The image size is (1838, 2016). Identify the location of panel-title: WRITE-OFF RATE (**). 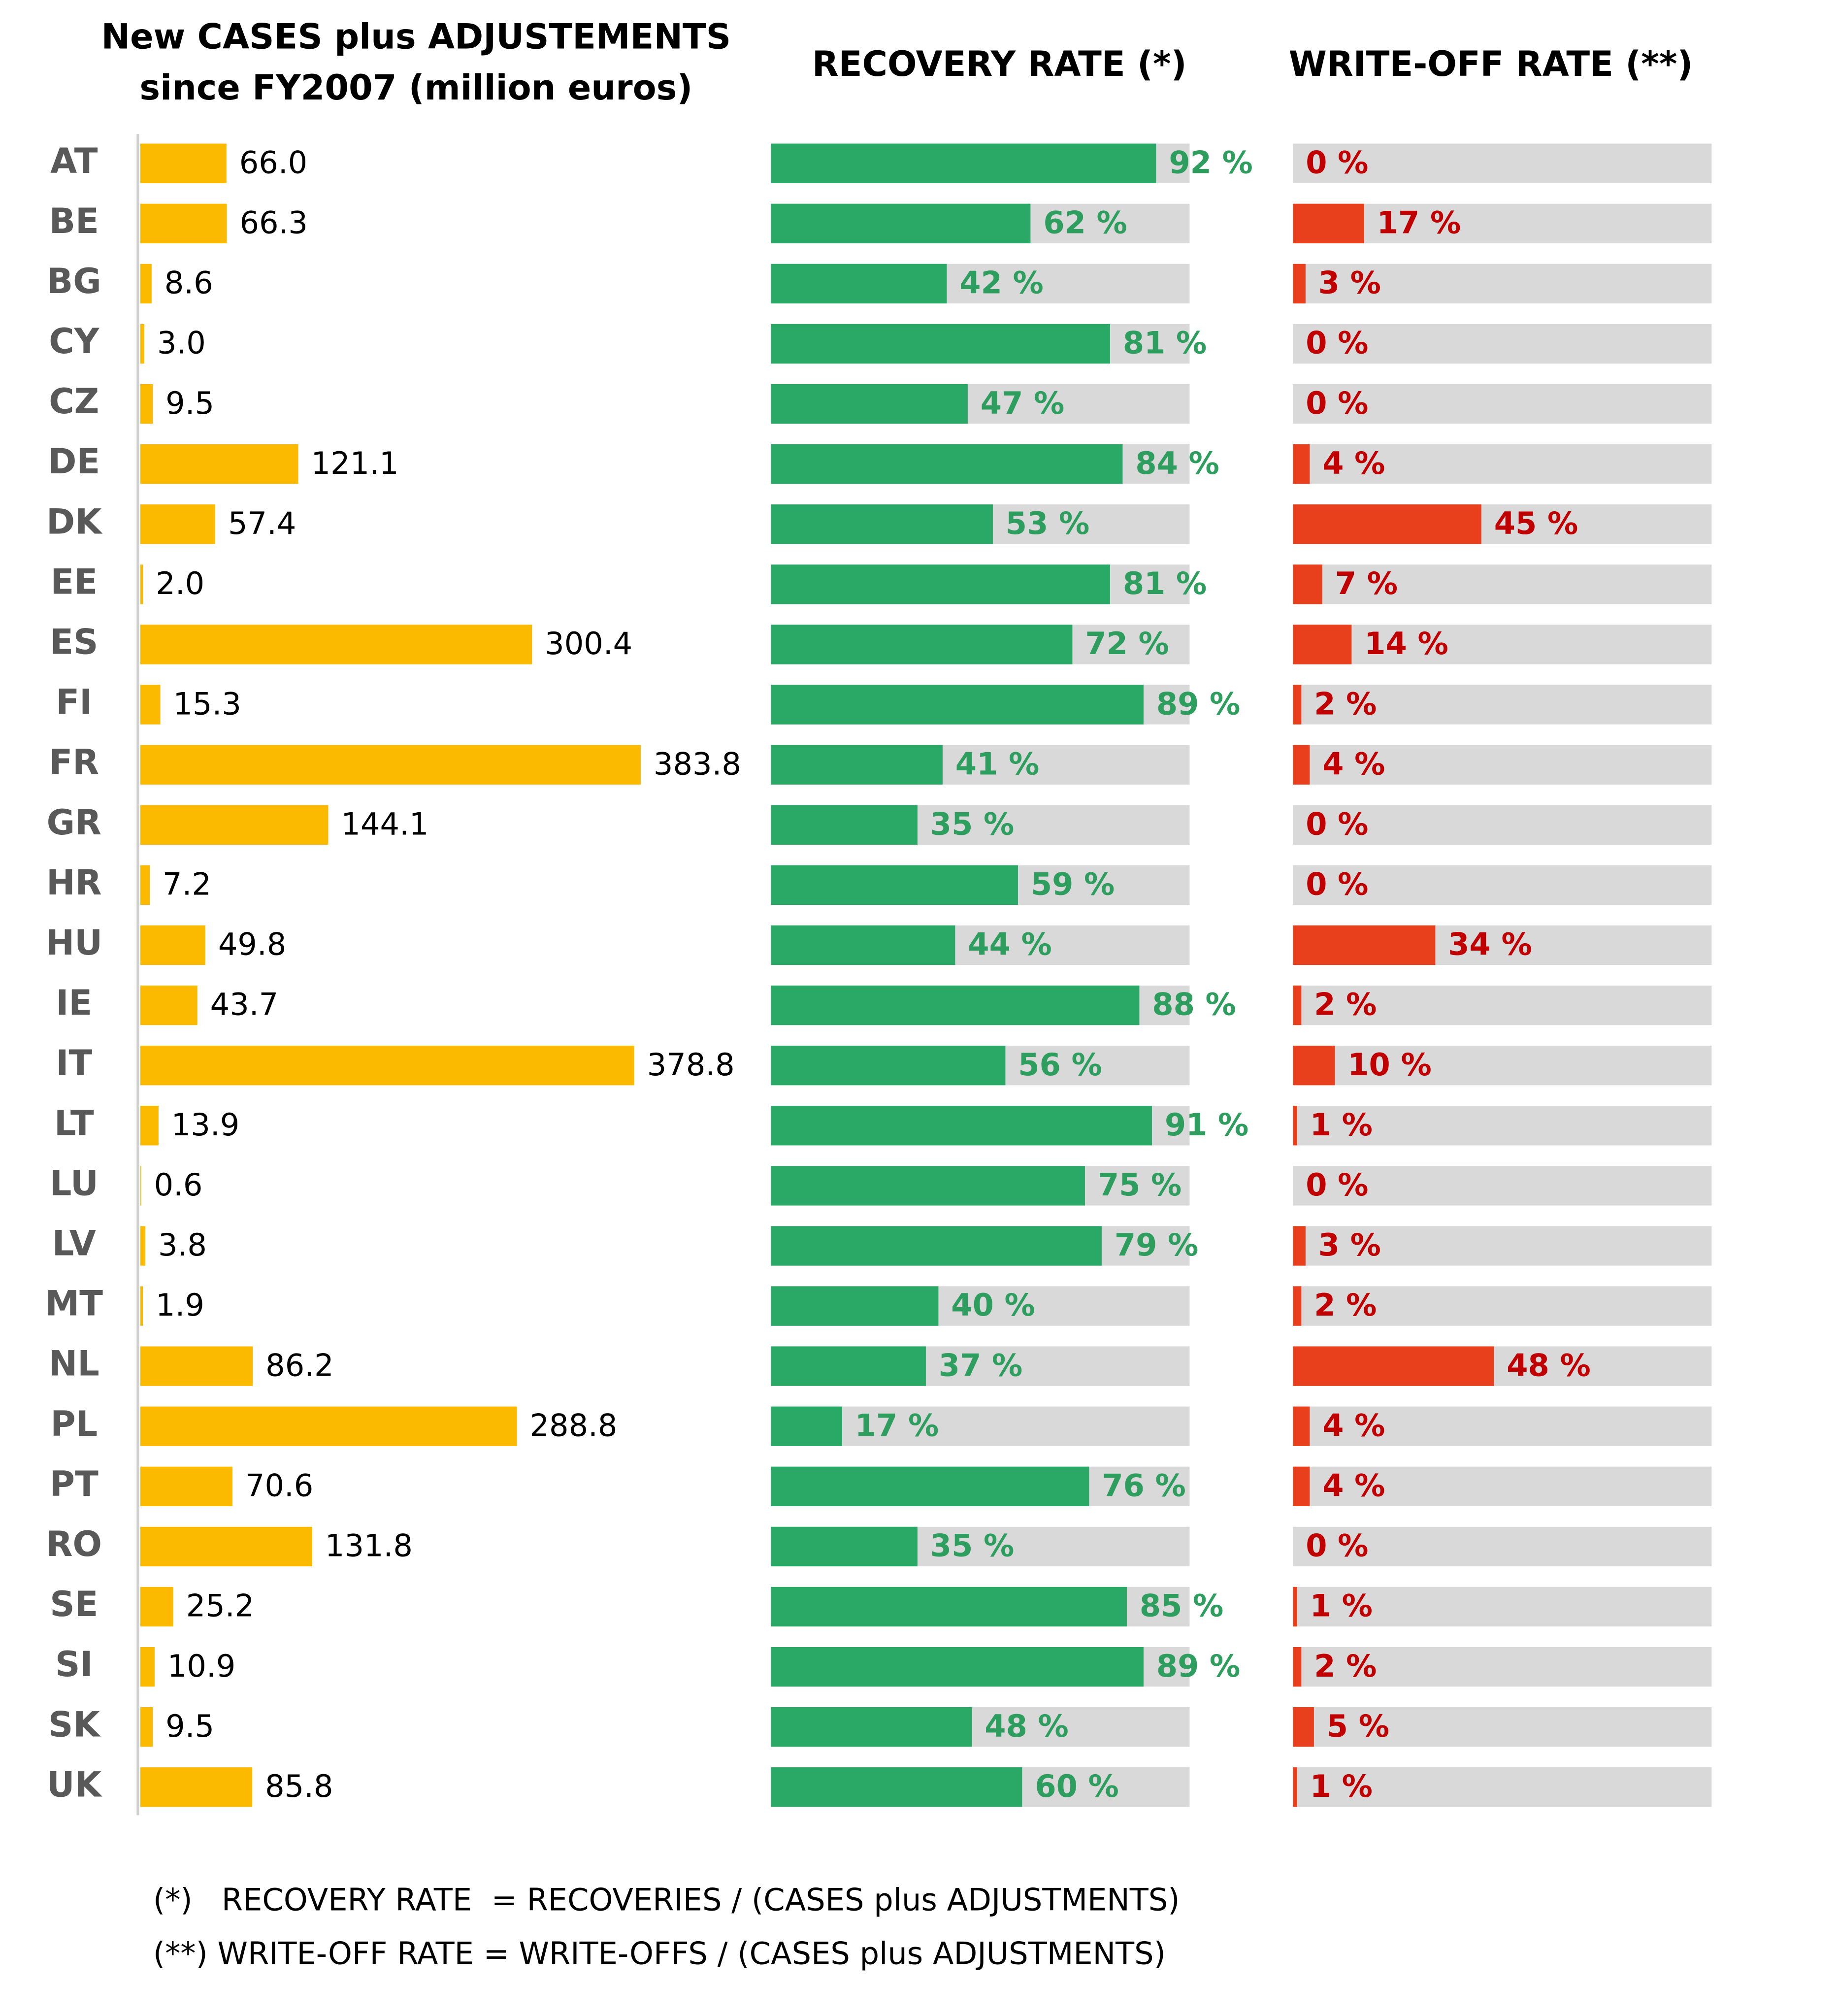
(1491, 64).